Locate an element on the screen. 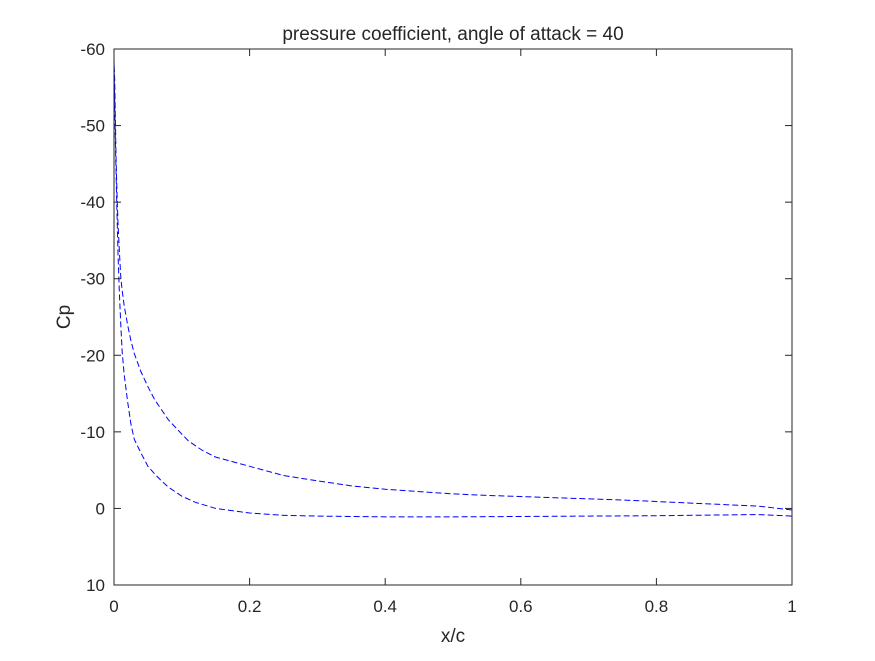  x-tick-label: 0.6 is located at coordinates (521, 606).